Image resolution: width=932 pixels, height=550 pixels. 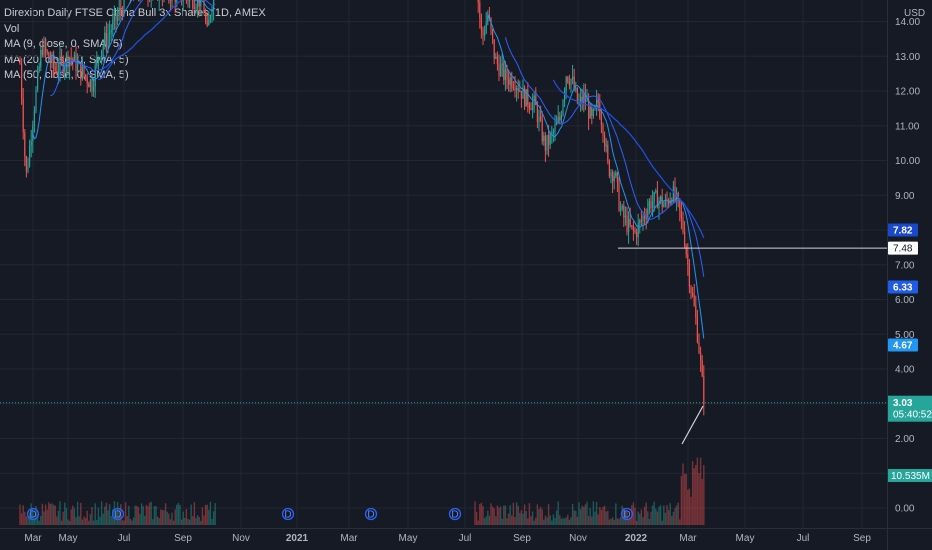 I want to click on ma50-badge-text: 7.82, so click(x=903, y=231).